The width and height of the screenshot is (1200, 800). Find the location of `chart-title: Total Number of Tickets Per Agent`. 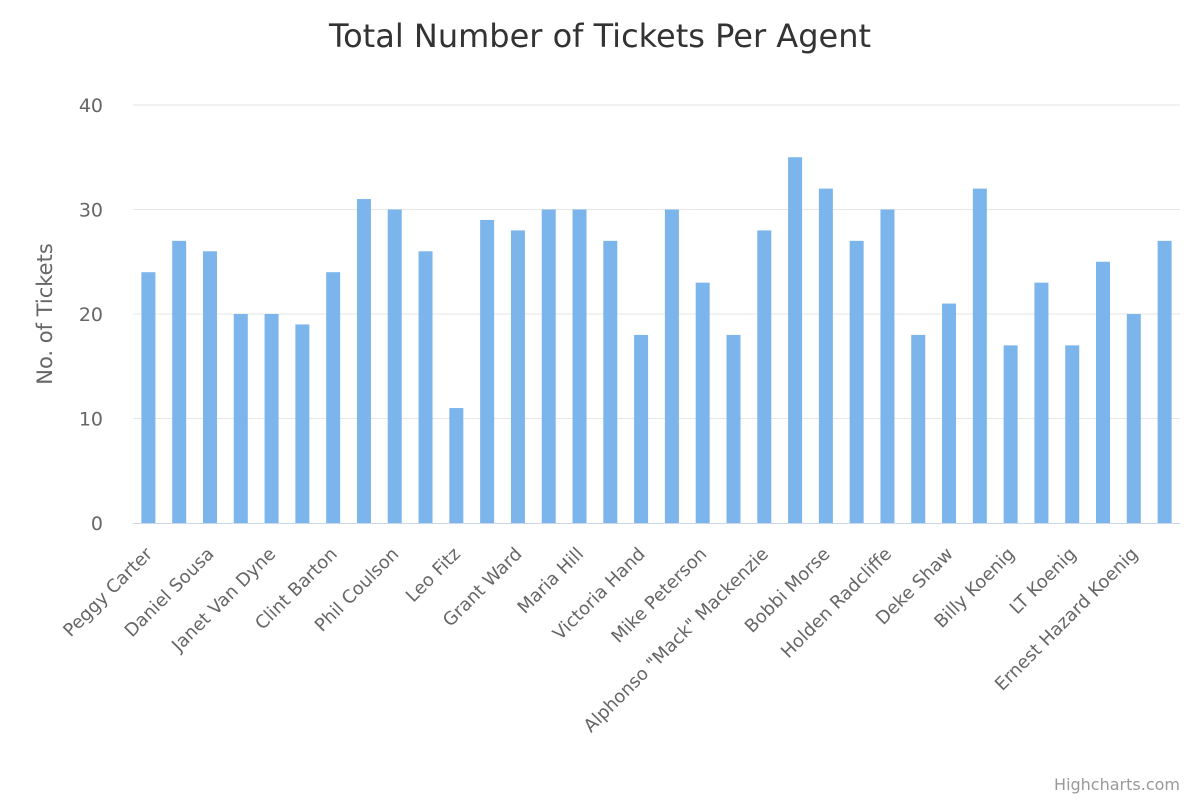

chart-title: Total Number of Tickets Per Agent is located at coordinates (599, 36).